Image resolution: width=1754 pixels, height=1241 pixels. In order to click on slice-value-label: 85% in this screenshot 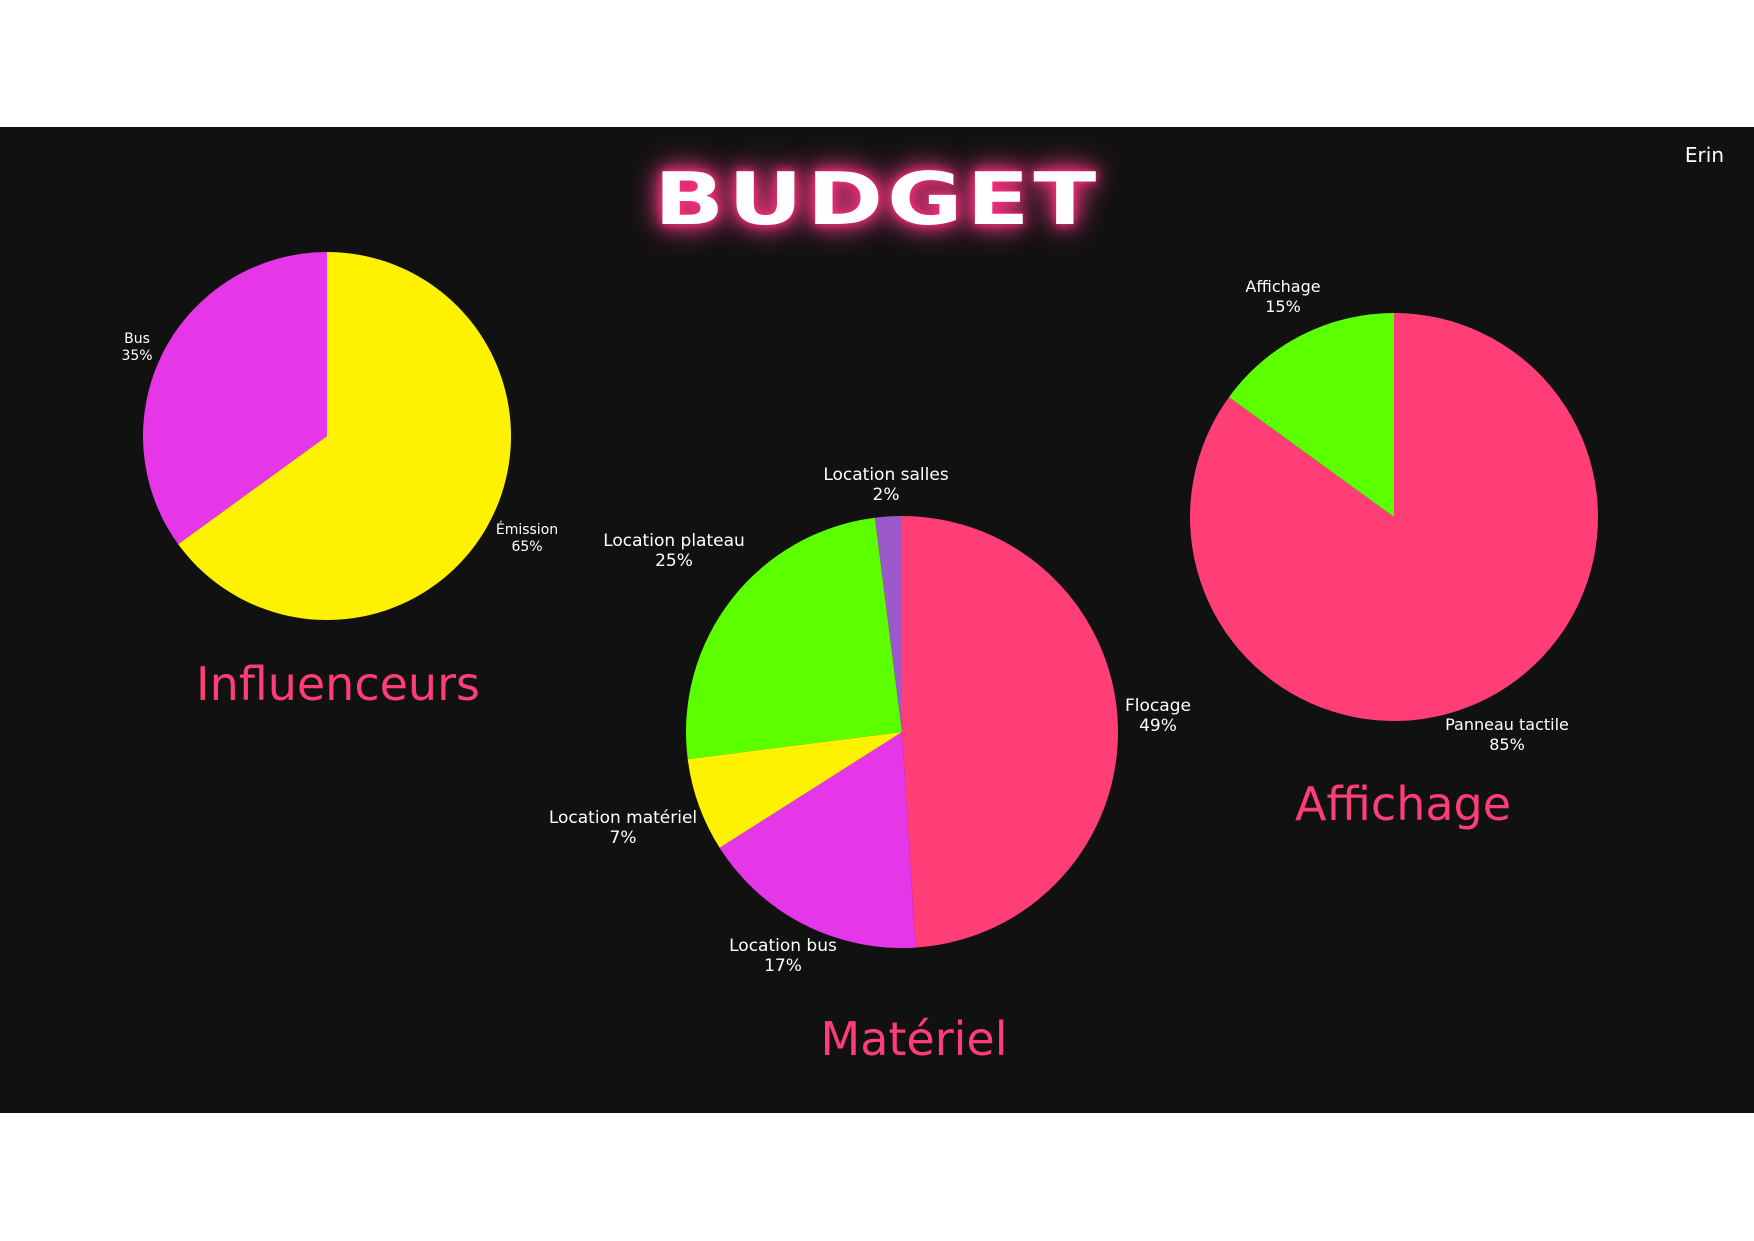, I will do `click(1507, 744)`.